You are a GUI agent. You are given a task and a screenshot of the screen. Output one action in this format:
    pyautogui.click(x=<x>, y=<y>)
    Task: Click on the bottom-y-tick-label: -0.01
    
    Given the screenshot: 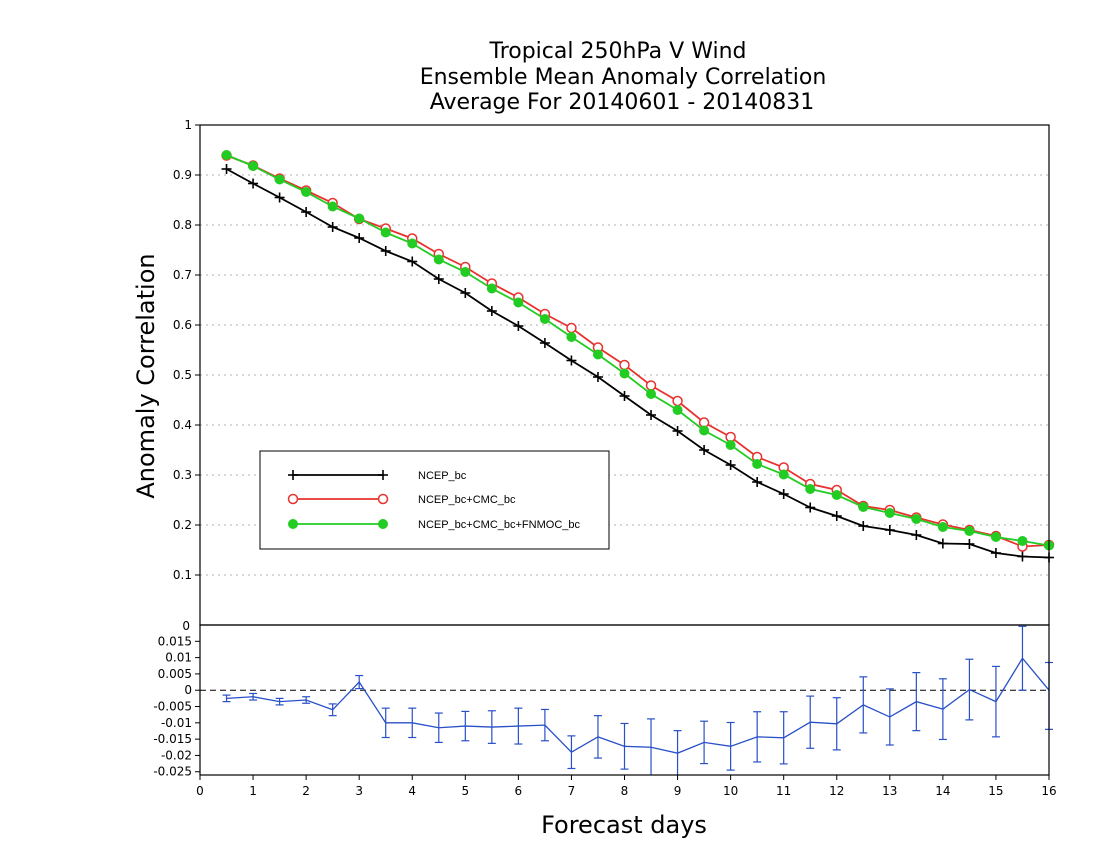 What is the action you would take?
    pyautogui.click(x=176, y=723)
    